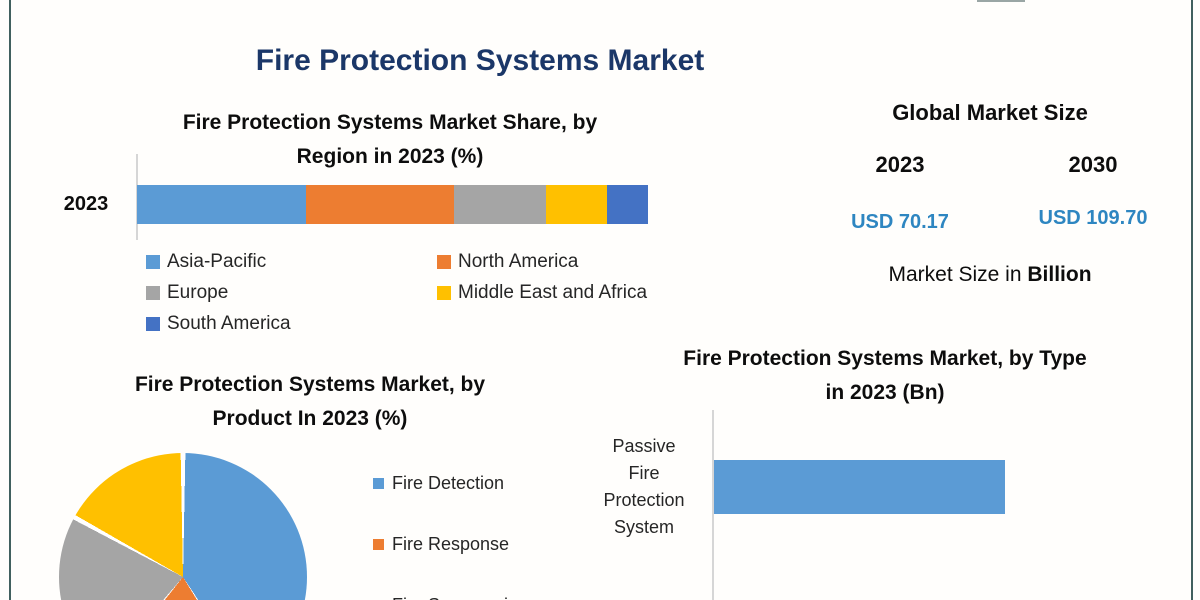 The height and width of the screenshot is (600, 1200). I want to click on pie-legend-label: Fire Response, so click(451, 543).